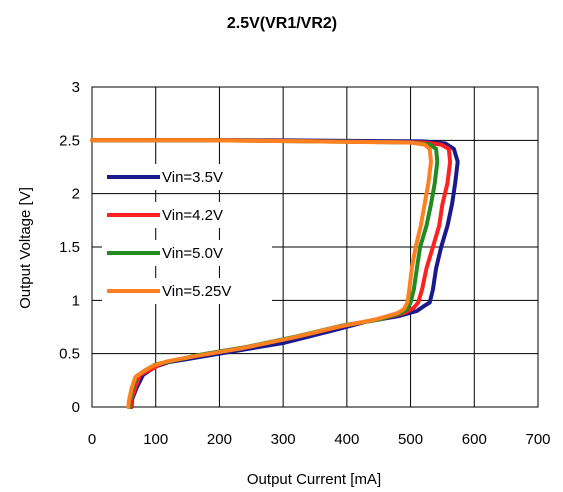 The width and height of the screenshot is (563, 492). I want to click on y-tick-label: 0.5, so click(69, 354).